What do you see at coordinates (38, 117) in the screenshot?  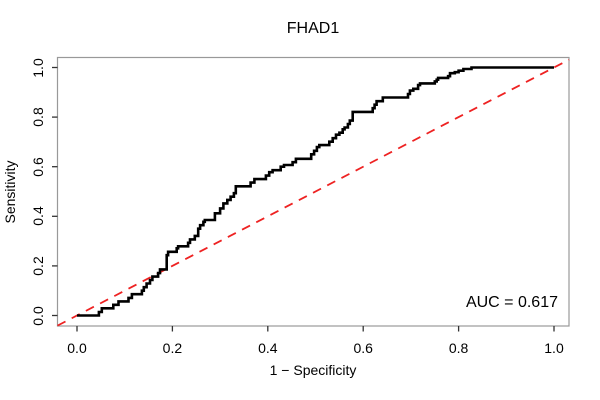 I see `y-tick-label: 0.8` at bounding box center [38, 117].